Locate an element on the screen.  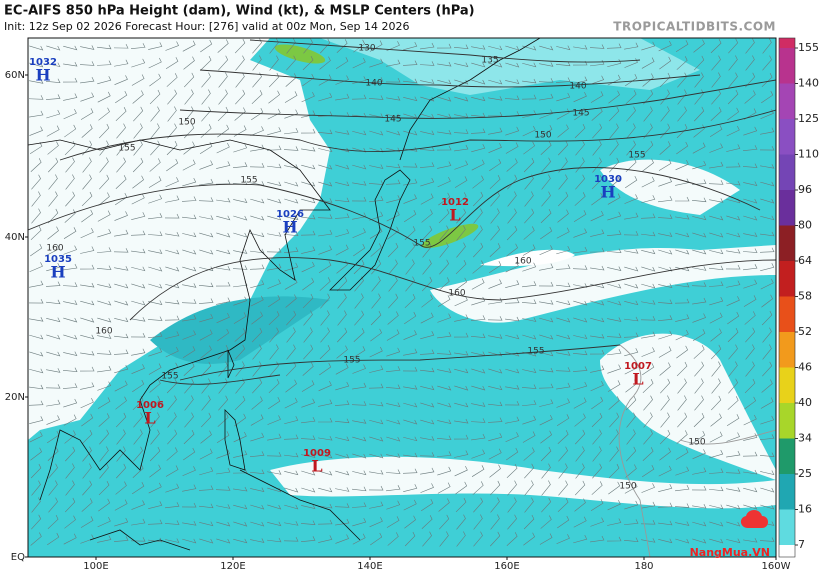
contour-label: 155 is located at coordinates (126, 149).